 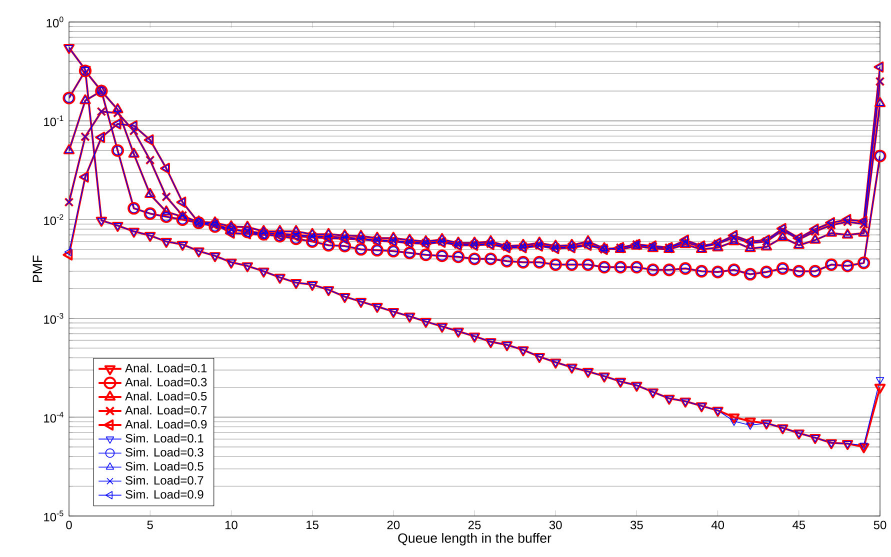 I want to click on y-tick-label: 10$^{-4}$, so click(x=54, y=417).